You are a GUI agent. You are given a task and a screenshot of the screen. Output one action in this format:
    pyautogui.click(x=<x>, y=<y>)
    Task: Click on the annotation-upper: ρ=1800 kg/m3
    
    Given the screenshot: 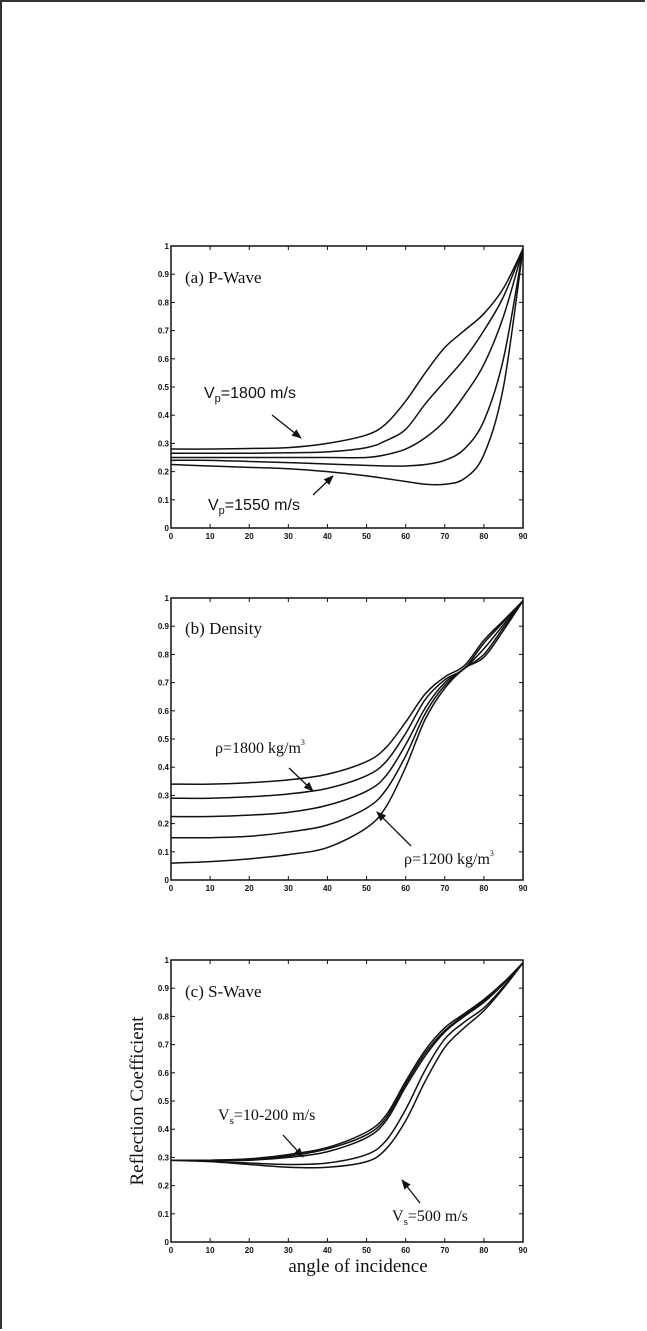 What is the action you would take?
    pyautogui.click(x=260, y=747)
    